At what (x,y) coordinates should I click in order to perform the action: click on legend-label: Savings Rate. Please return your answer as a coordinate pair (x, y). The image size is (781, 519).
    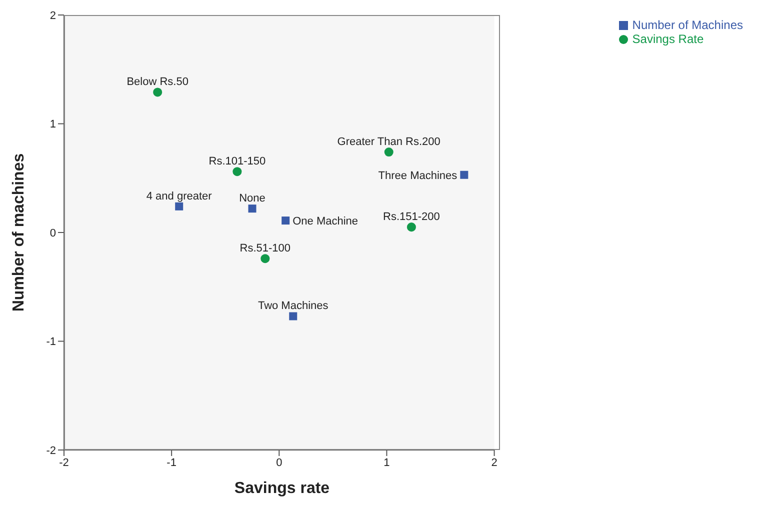
    Looking at the image, I should click on (668, 39).